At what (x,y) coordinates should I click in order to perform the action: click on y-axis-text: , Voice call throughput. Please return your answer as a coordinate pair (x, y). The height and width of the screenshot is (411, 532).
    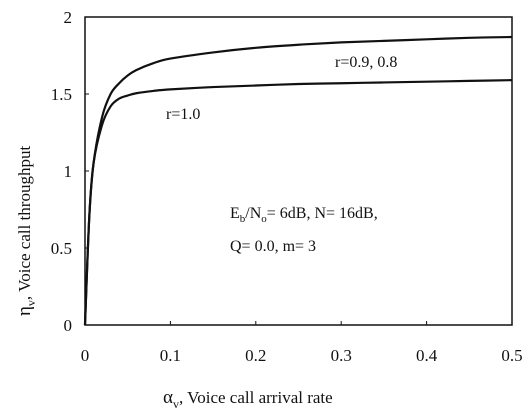
    Looking at the image, I should click on (24, 223).